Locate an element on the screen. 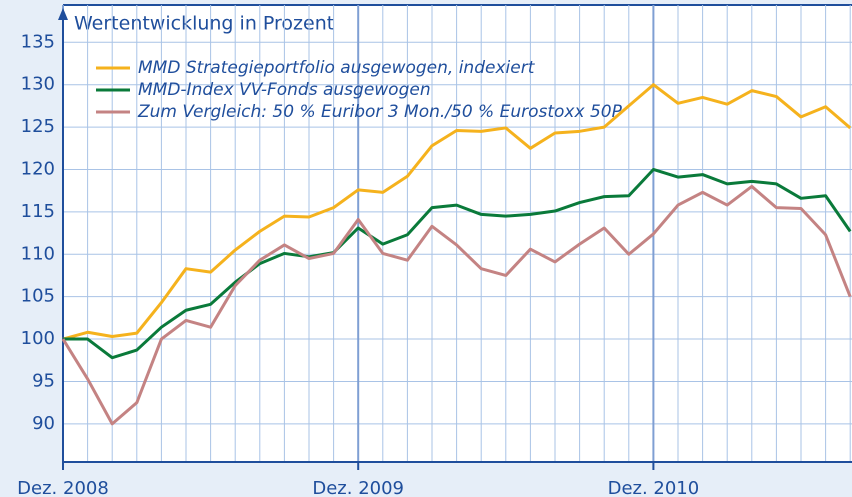  y-tick-label: 100 is located at coordinates (38, 338).